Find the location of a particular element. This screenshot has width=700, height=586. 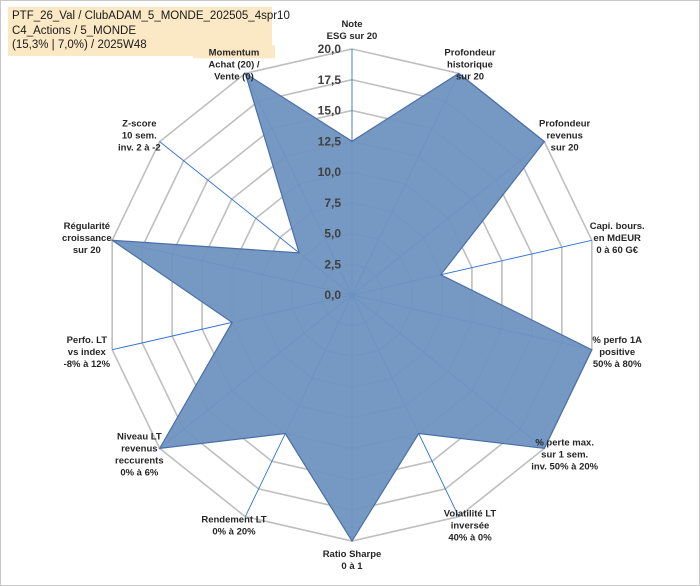

category-label-5-line-1: sur 1 sem. is located at coordinates (564, 455).